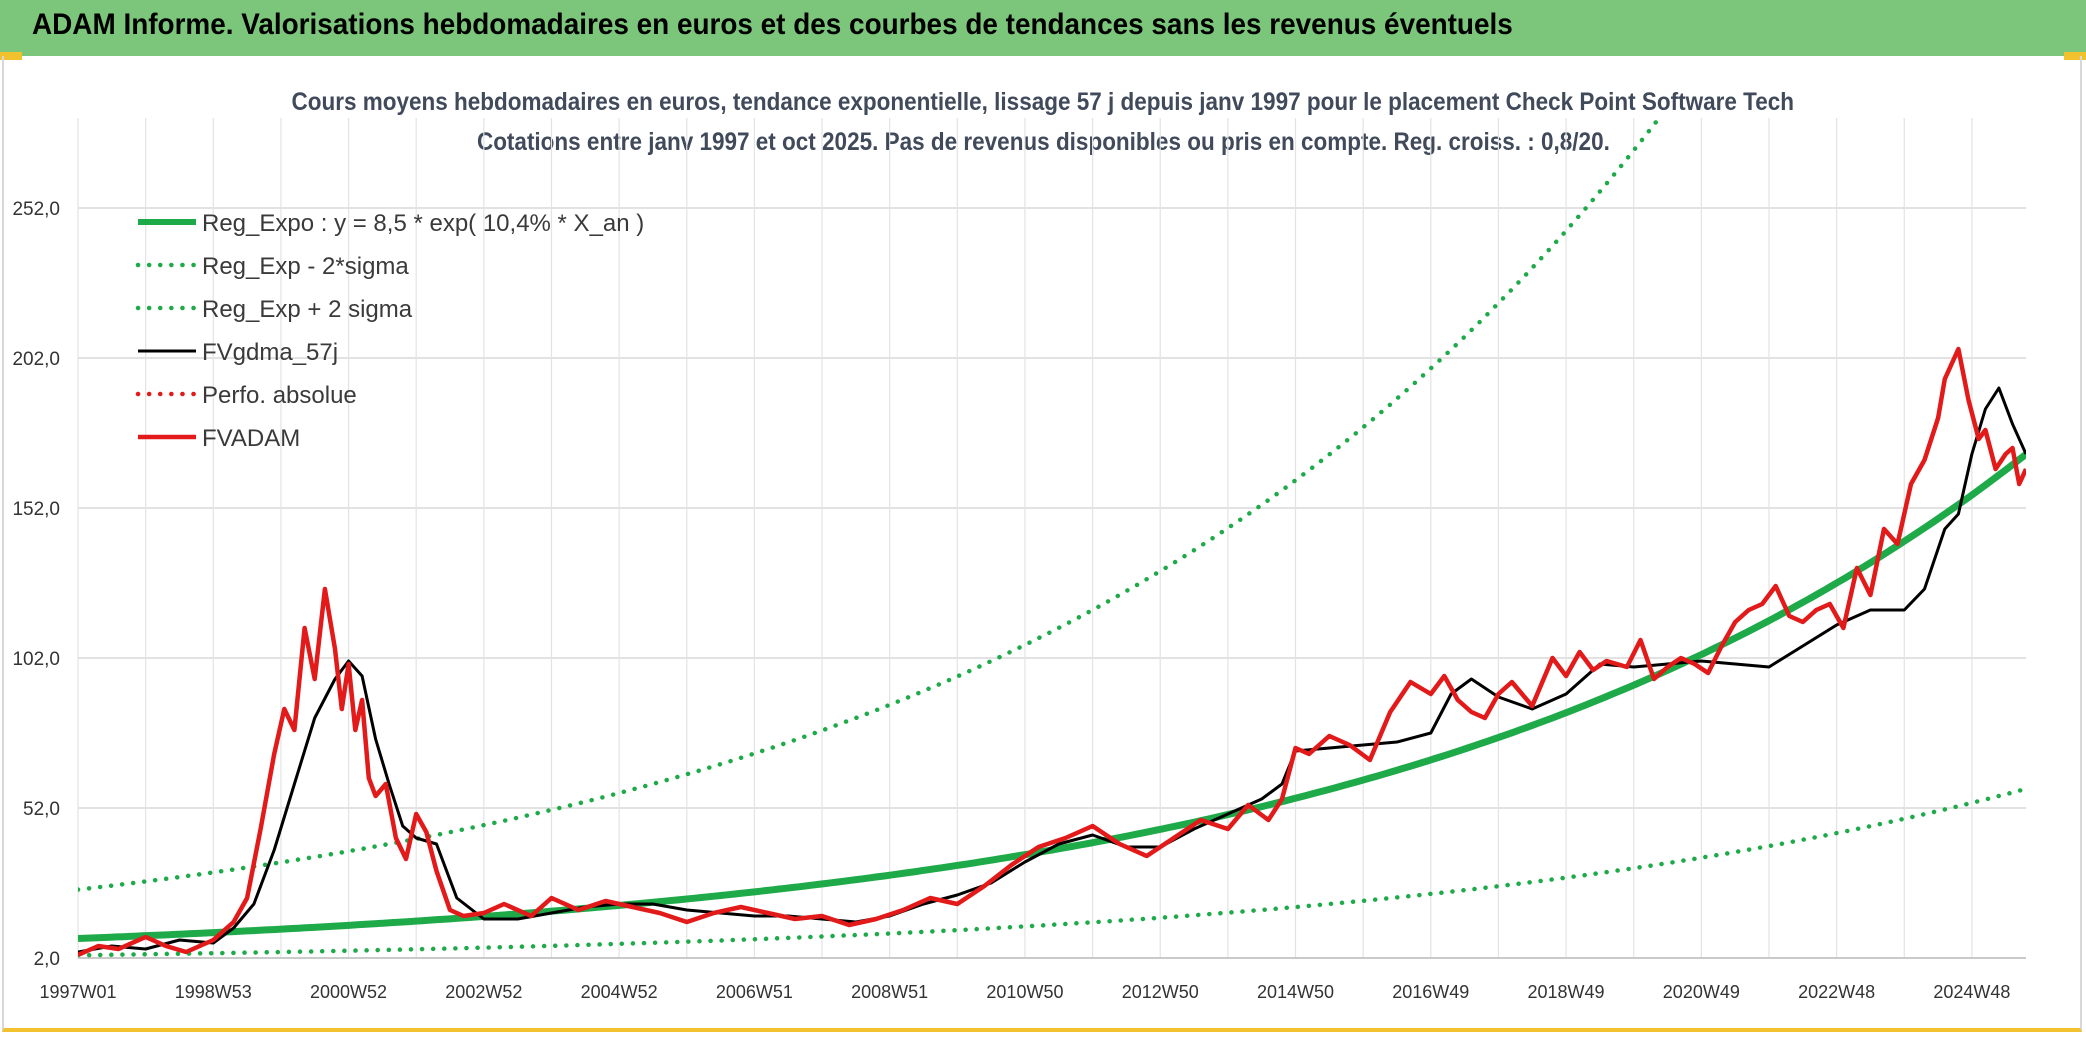 The image size is (2086, 1037). Describe the element at coordinates (279, 395) in the screenshot. I see `legend-label: Perfo. absolue` at that location.